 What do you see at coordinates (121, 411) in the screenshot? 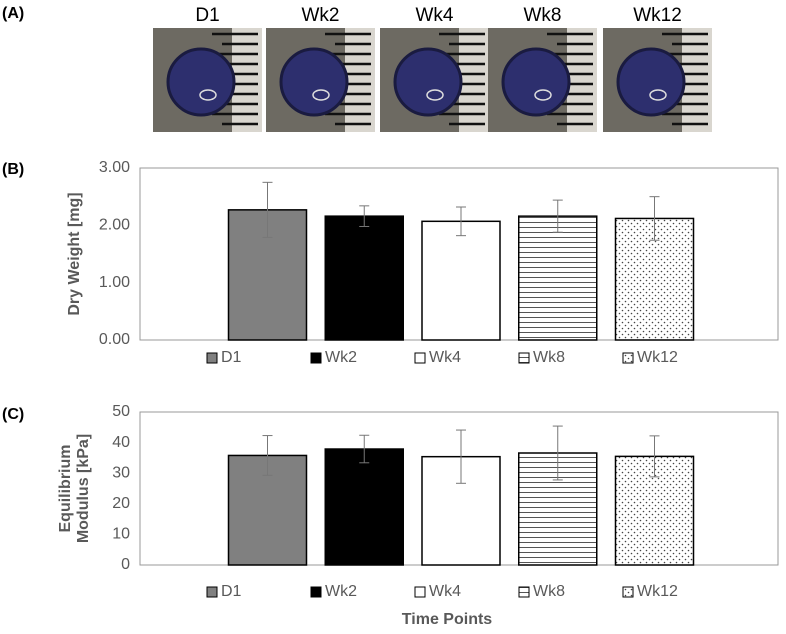
I see `y-tick-label: 50` at bounding box center [121, 411].